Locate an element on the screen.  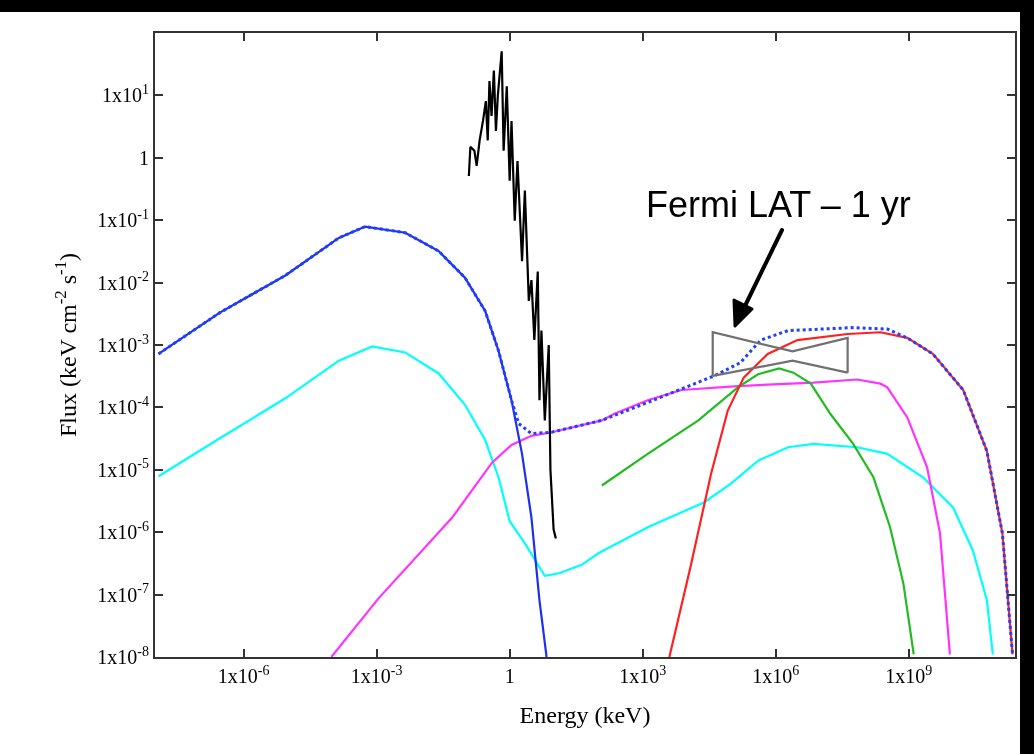
x-tick-label: 1 is located at coordinates (509, 676).